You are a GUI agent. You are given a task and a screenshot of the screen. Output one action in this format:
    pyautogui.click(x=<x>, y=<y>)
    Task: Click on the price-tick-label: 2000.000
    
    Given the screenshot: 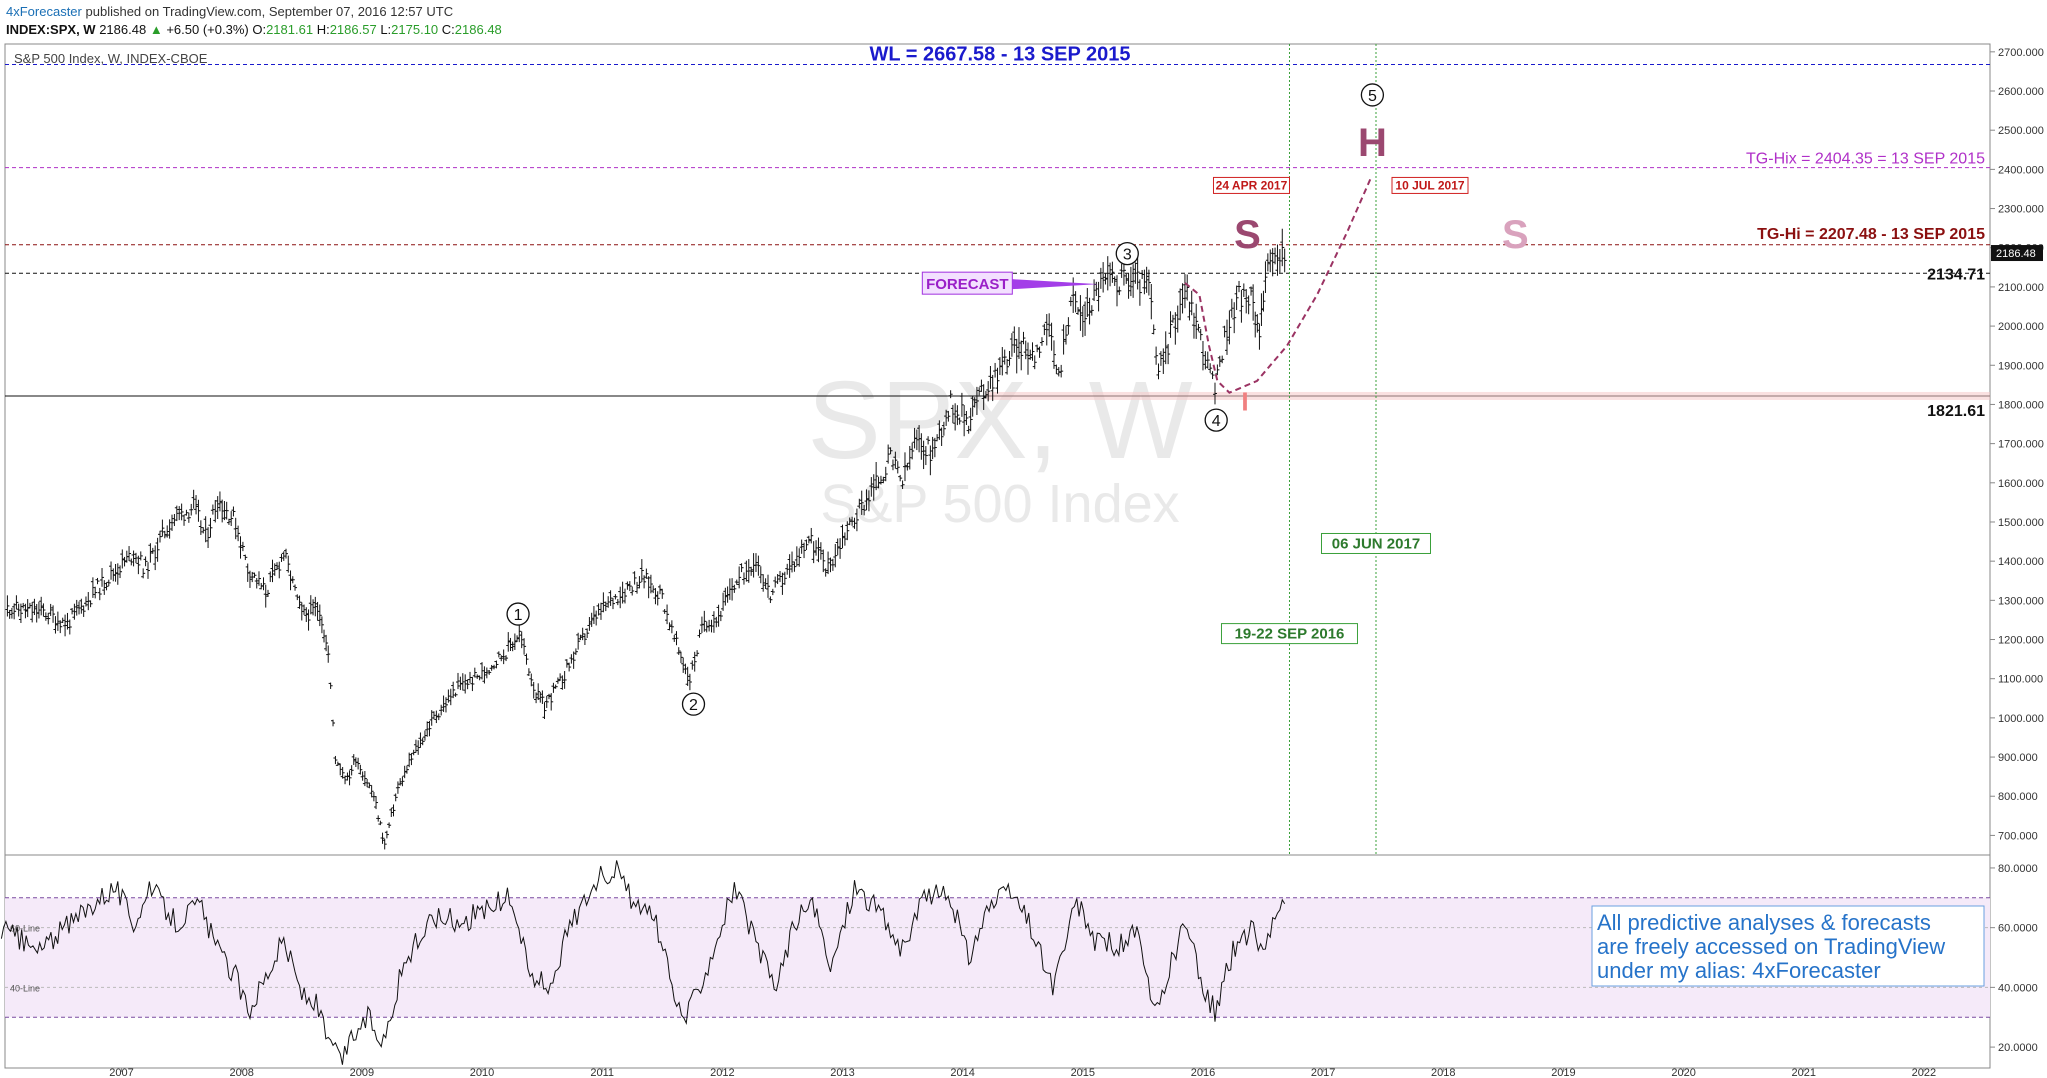 What is the action you would take?
    pyautogui.click(x=2021, y=327)
    